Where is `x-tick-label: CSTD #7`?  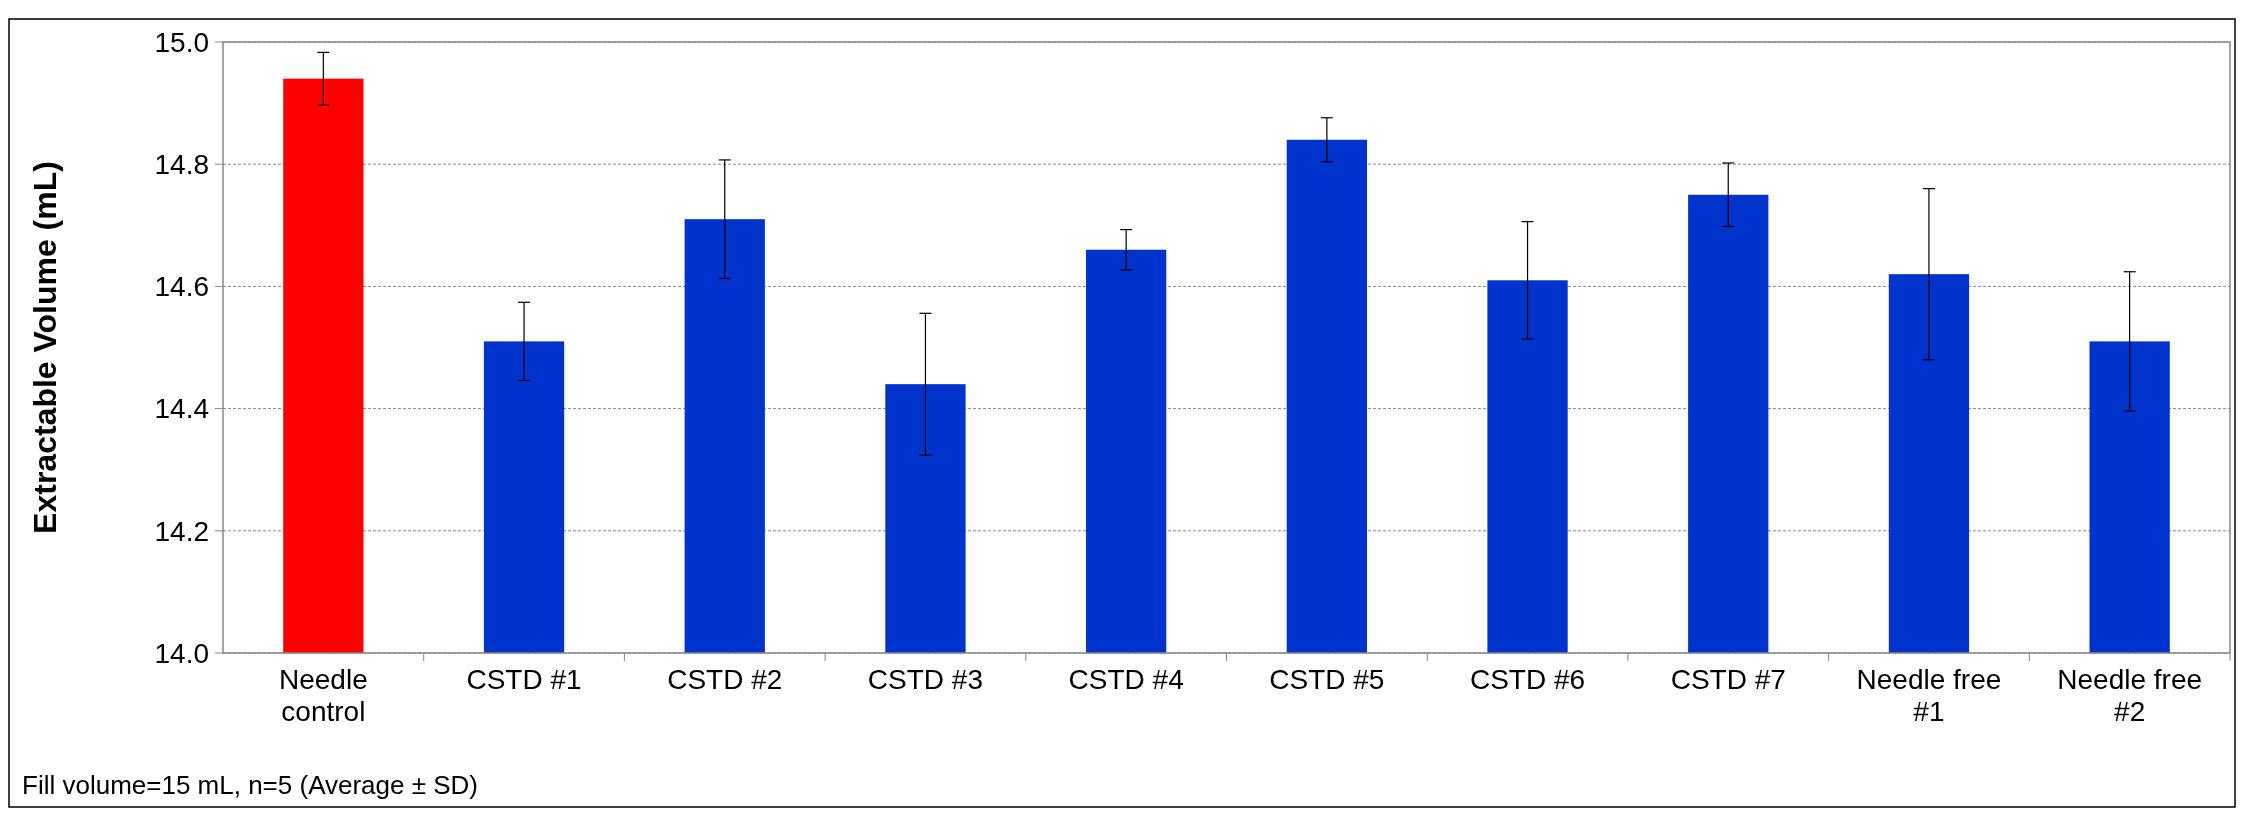 x-tick-label: CSTD #7 is located at coordinates (1728, 679).